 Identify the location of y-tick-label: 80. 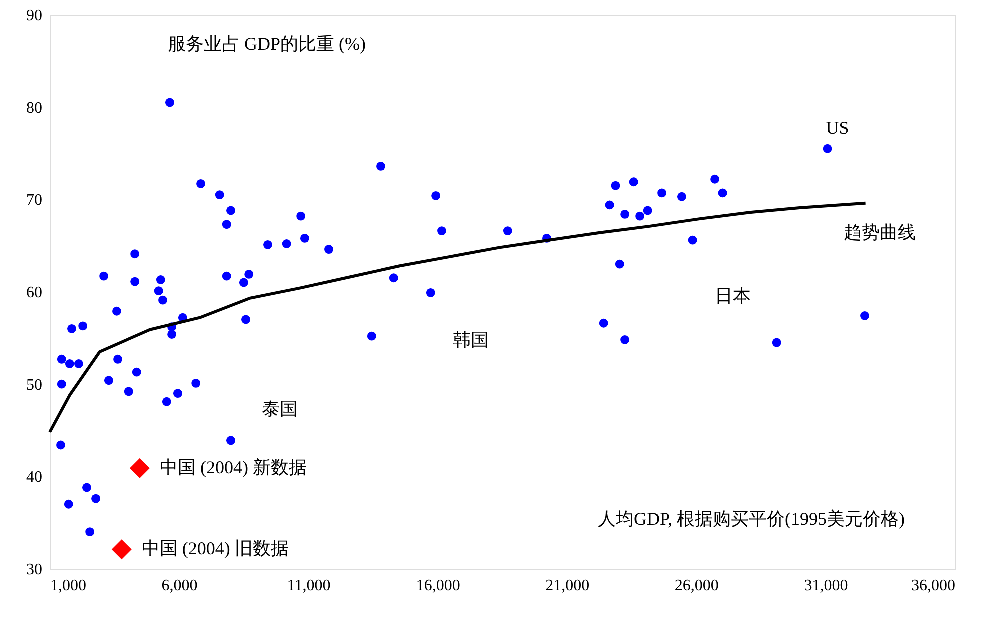
(34, 108).